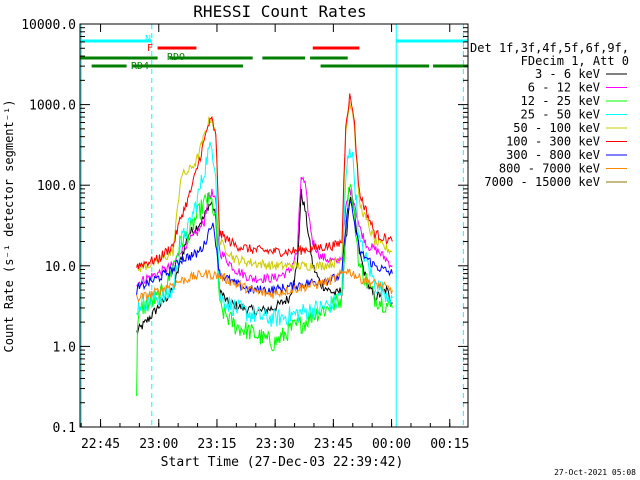 The image size is (640, 480). I want to click on render-timestamp: 27-Oct-2021 05:08, so click(595, 472).